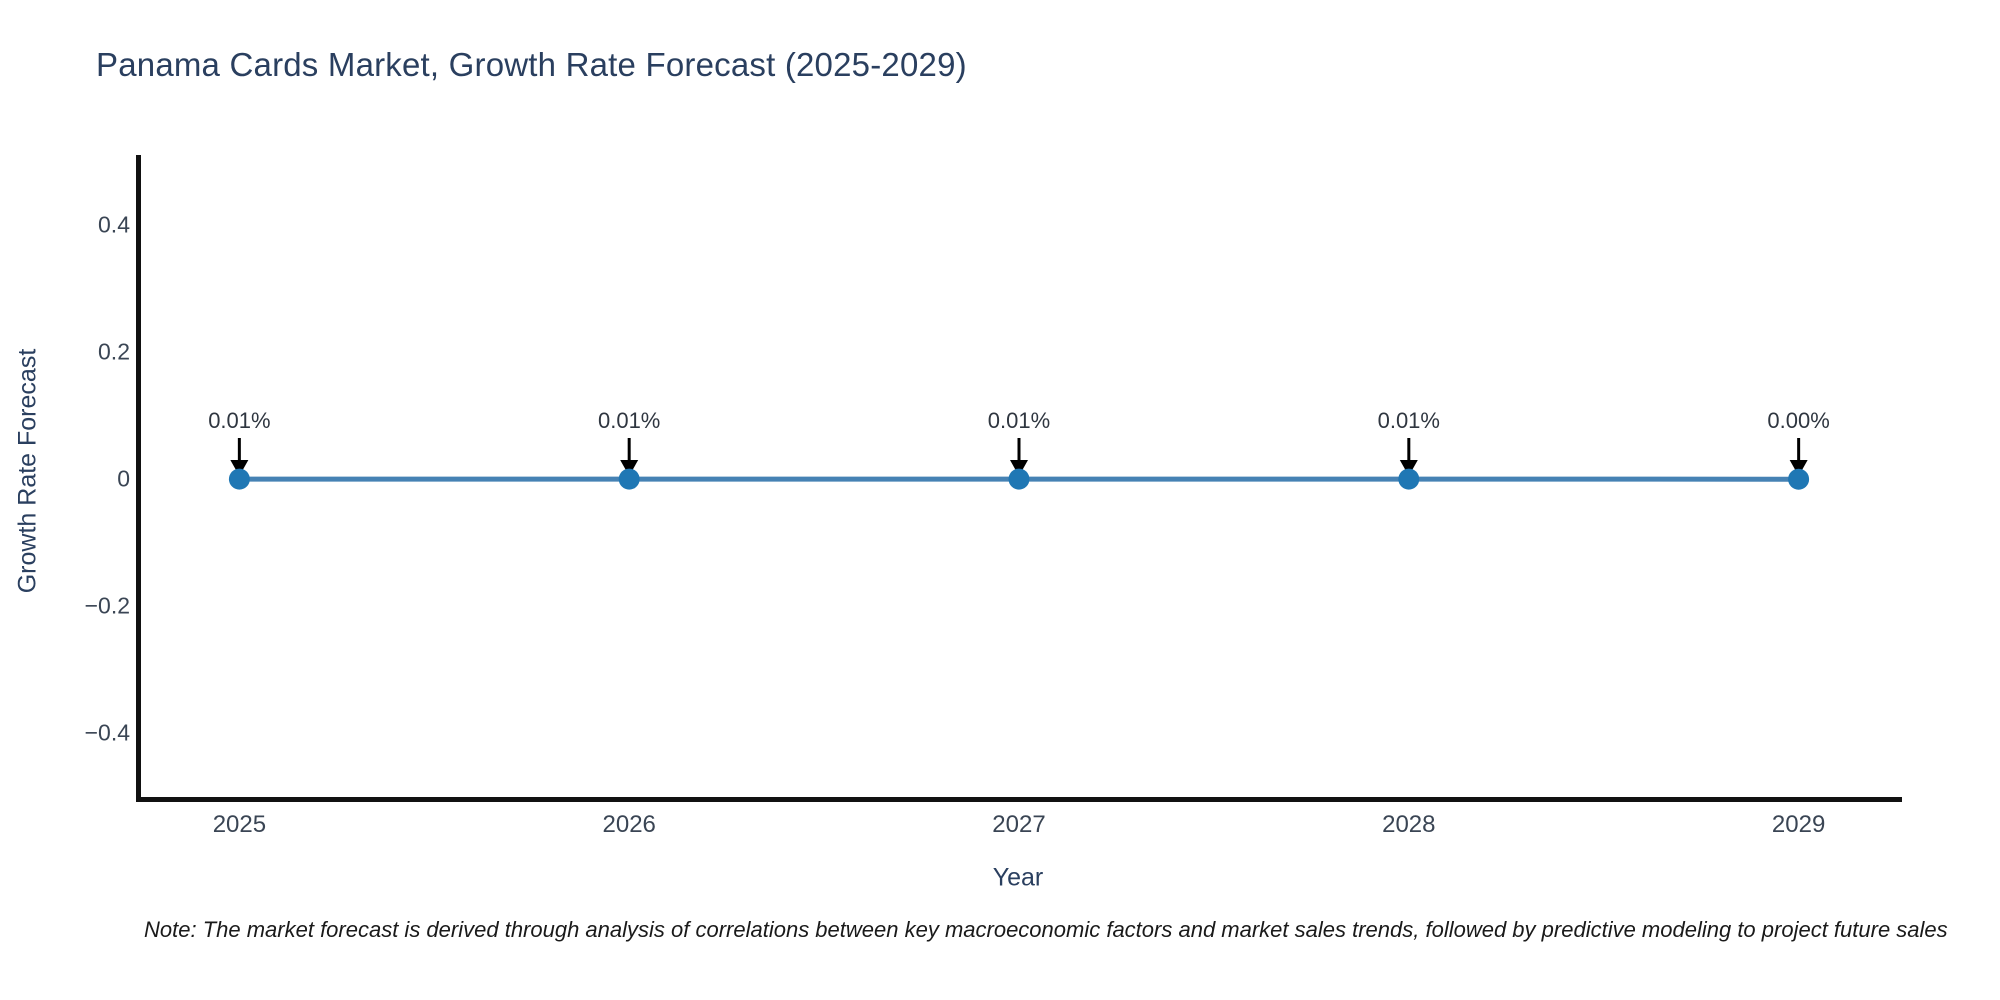 This screenshot has width=2000, height=1000. What do you see at coordinates (138, 478) in the screenshot?
I see `y-axis-spine` at bounding box center [138, 478].